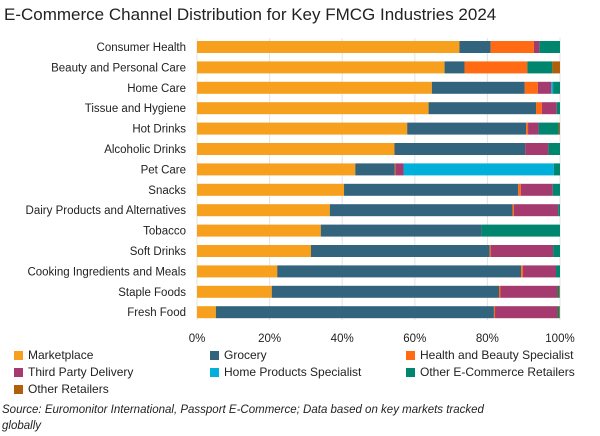 The image size is (600, 436). I want to click on category-label: Snacks, so click(167, 191).